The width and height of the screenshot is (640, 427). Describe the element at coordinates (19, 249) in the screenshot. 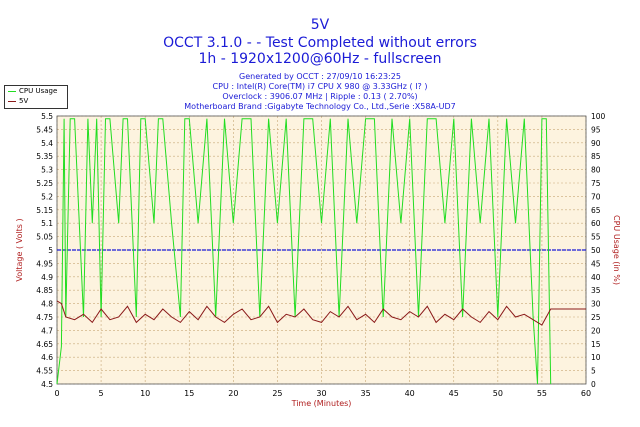

I see `y-left-axis-title: Voltage ( Volts )` at that location.